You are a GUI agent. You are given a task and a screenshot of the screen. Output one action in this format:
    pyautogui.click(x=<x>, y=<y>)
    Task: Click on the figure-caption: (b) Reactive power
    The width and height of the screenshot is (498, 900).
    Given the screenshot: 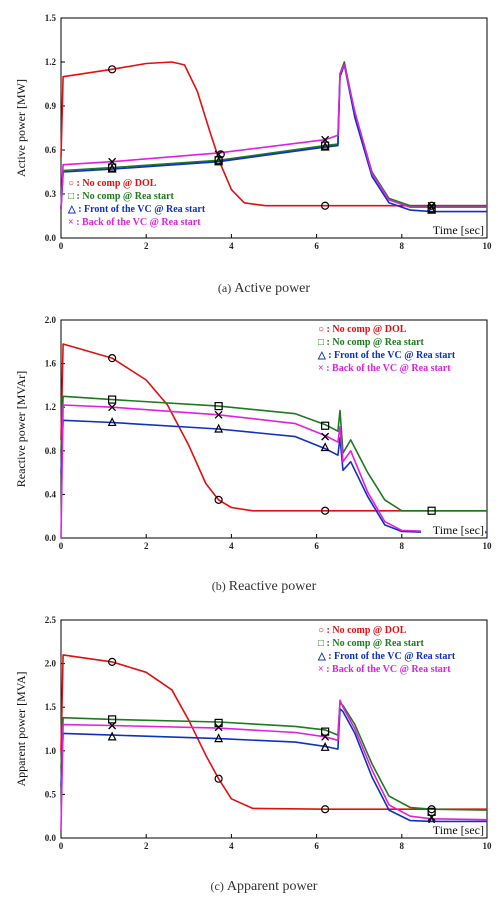 What is the action you would take?
    pyautogui.click(x=264, y=586)
    